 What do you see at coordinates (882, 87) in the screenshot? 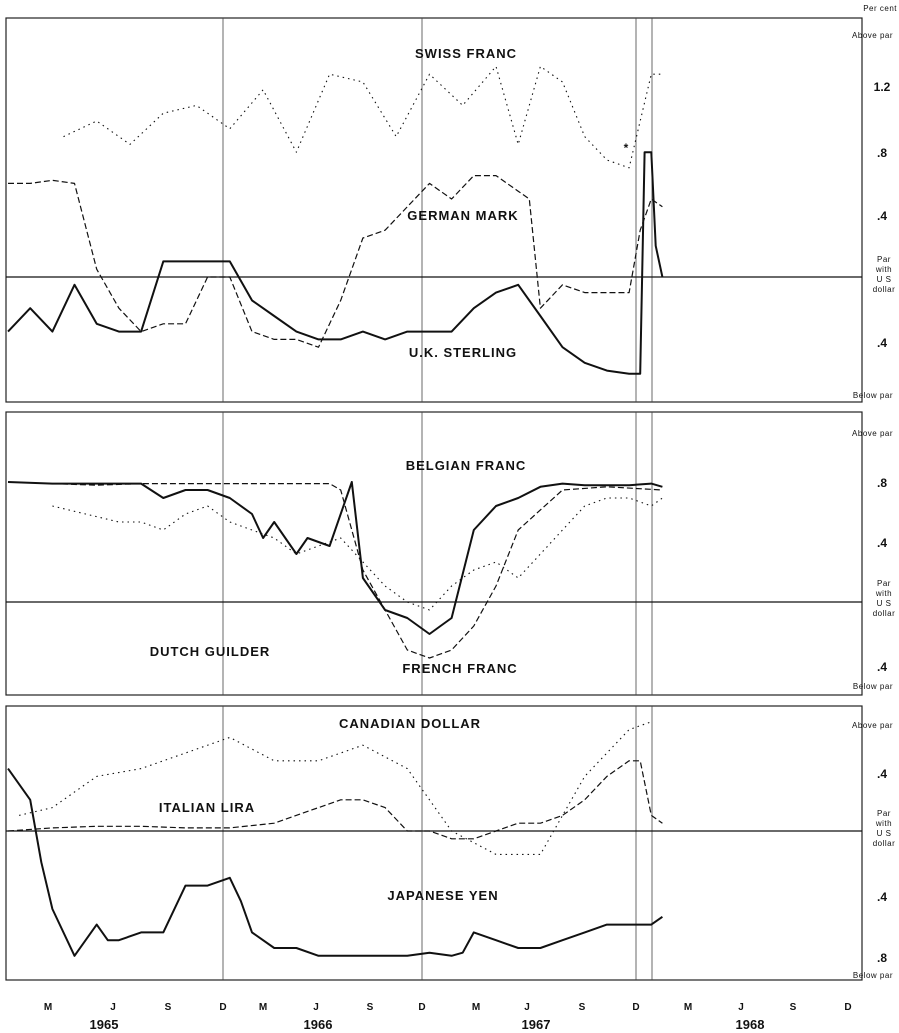
I see `y-tick-label: 1.2` at bounding box center [882, 87].